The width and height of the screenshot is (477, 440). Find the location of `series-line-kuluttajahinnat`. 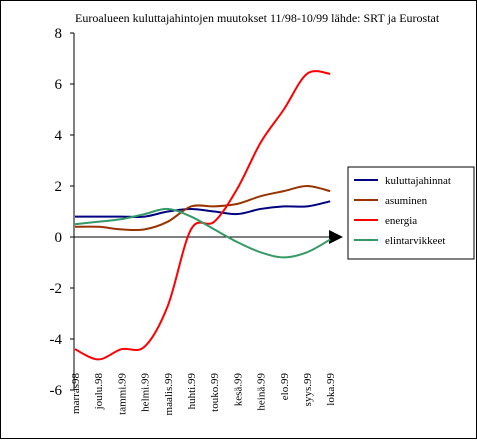

series-line-kuluttajahinnat is located at coordinates (203, 209).